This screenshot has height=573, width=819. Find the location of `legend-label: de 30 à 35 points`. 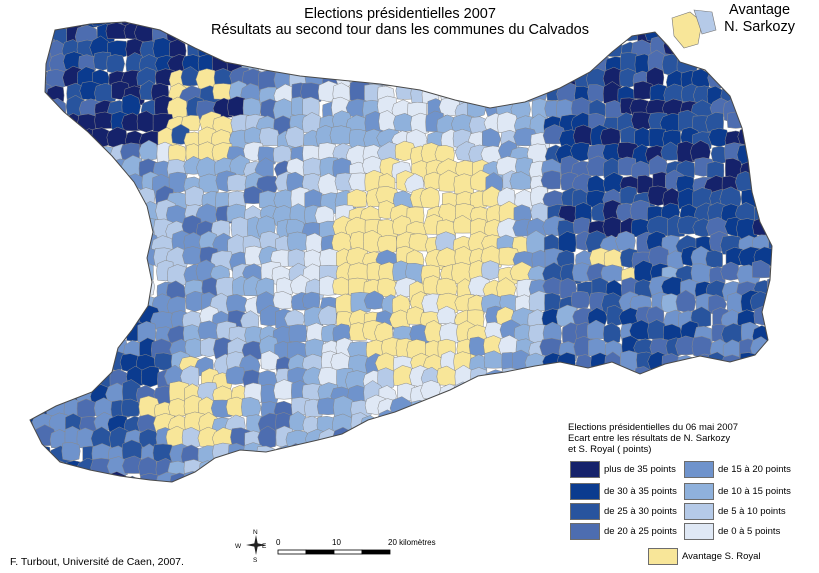

legend-label: de 30 à 35 points is located at coordinates (640, 491).